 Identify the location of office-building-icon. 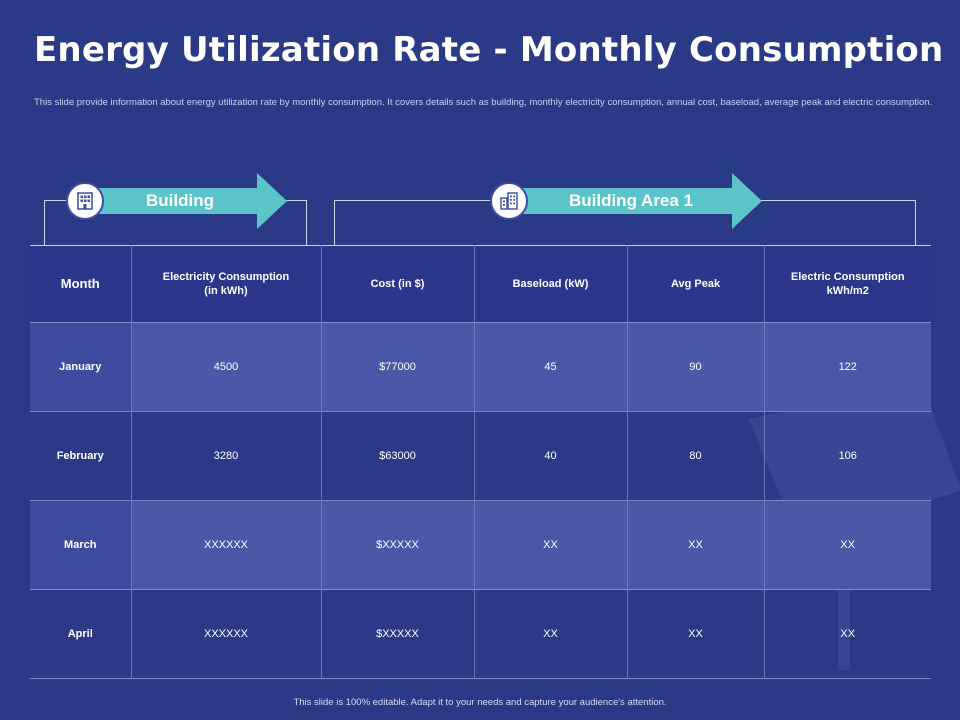
(509, 201).